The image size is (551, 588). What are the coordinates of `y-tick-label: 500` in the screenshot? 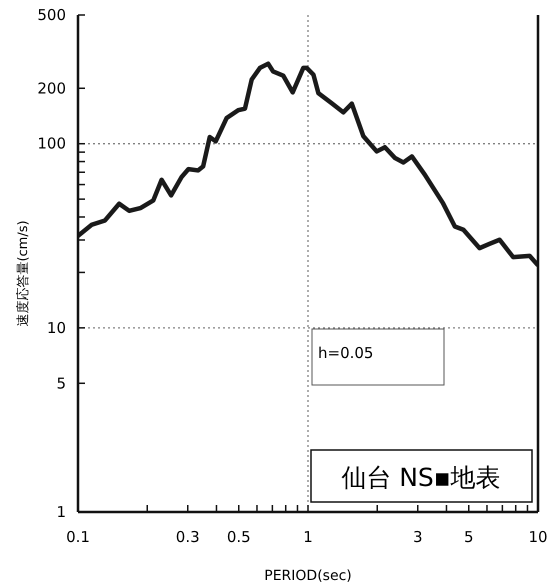 It's located at (51, 15).